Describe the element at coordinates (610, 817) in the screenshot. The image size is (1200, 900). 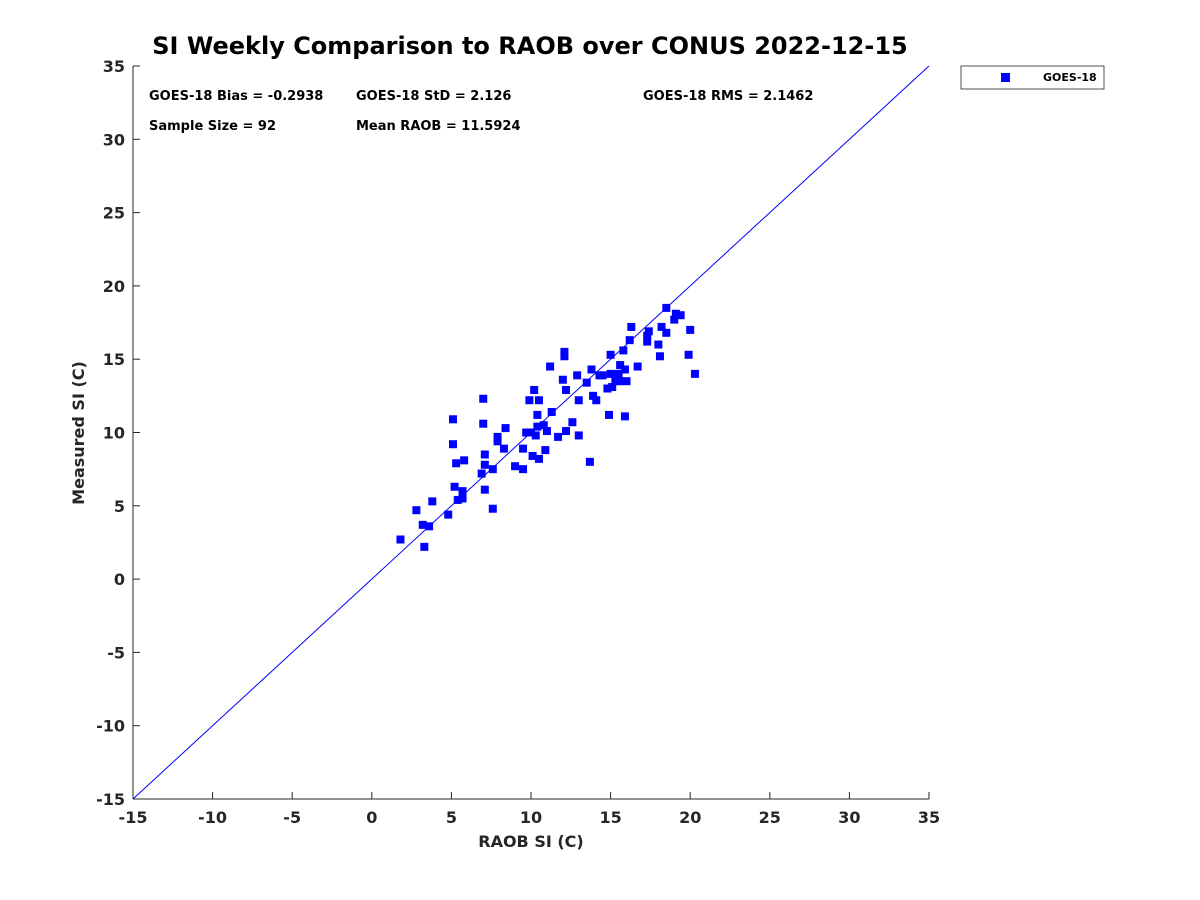
I see `x-tick-label: 15` at that location.